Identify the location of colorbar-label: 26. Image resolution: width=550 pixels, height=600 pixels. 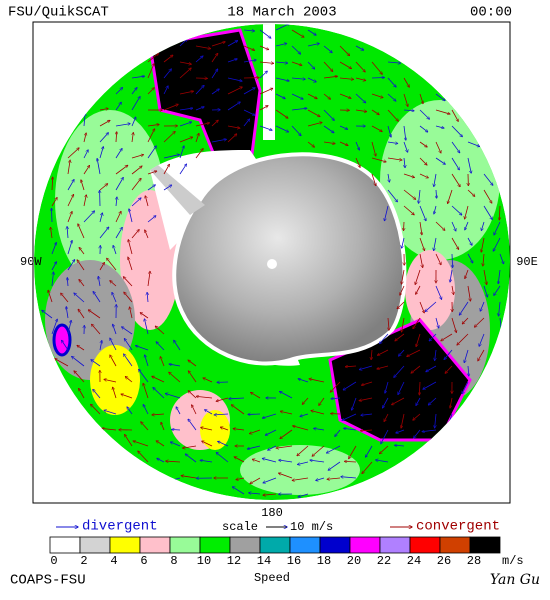
(444, 561).